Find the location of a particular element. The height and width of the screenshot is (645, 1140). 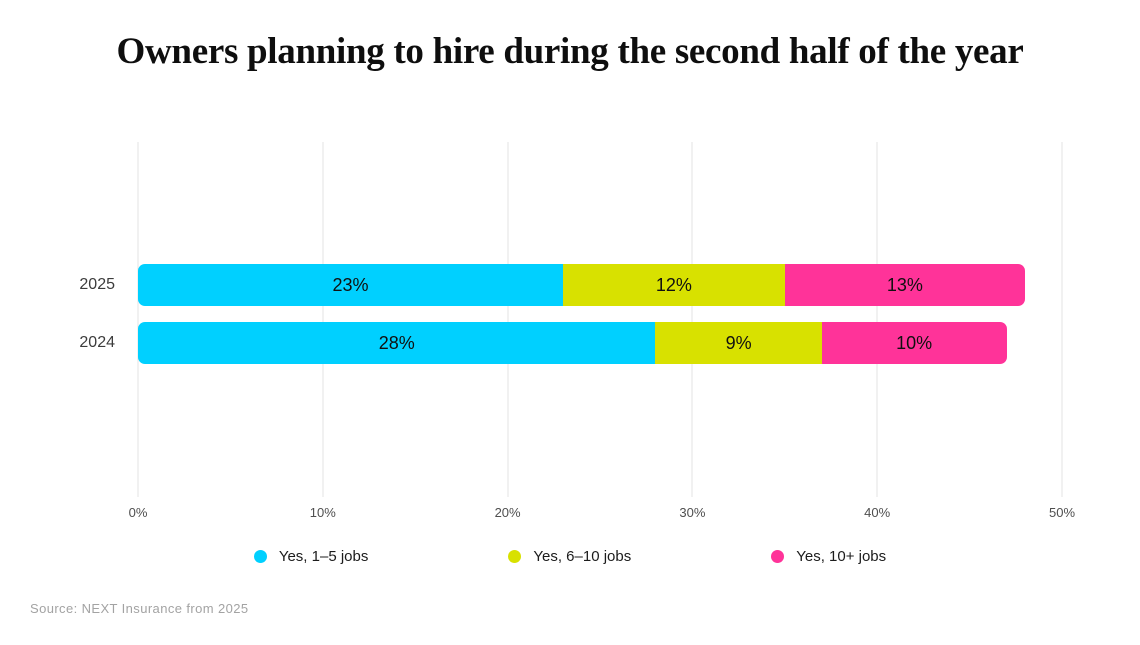

x-tick-label: 10% is located at coordinates (322, 512).